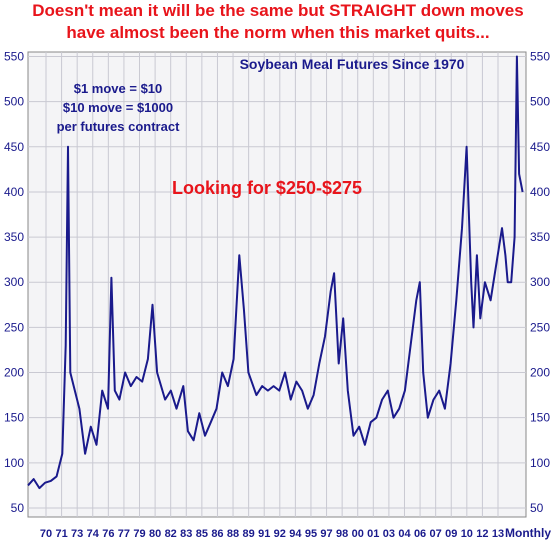 The height and width of the screenshot is (544, 556). I want to click on y-tick-label-left: 50, so click(18, 508).